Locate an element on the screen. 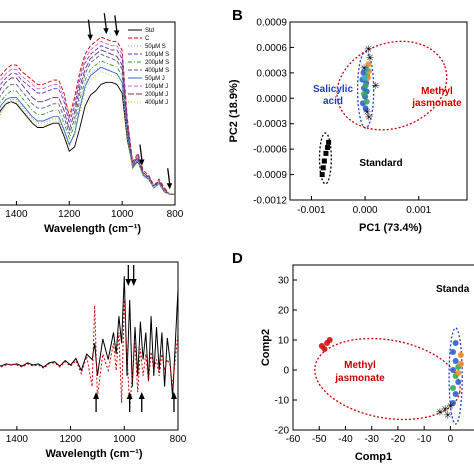 This screenshot has width=474, height=474. y-tick-label: -20 is located at coordinates (282, 431).